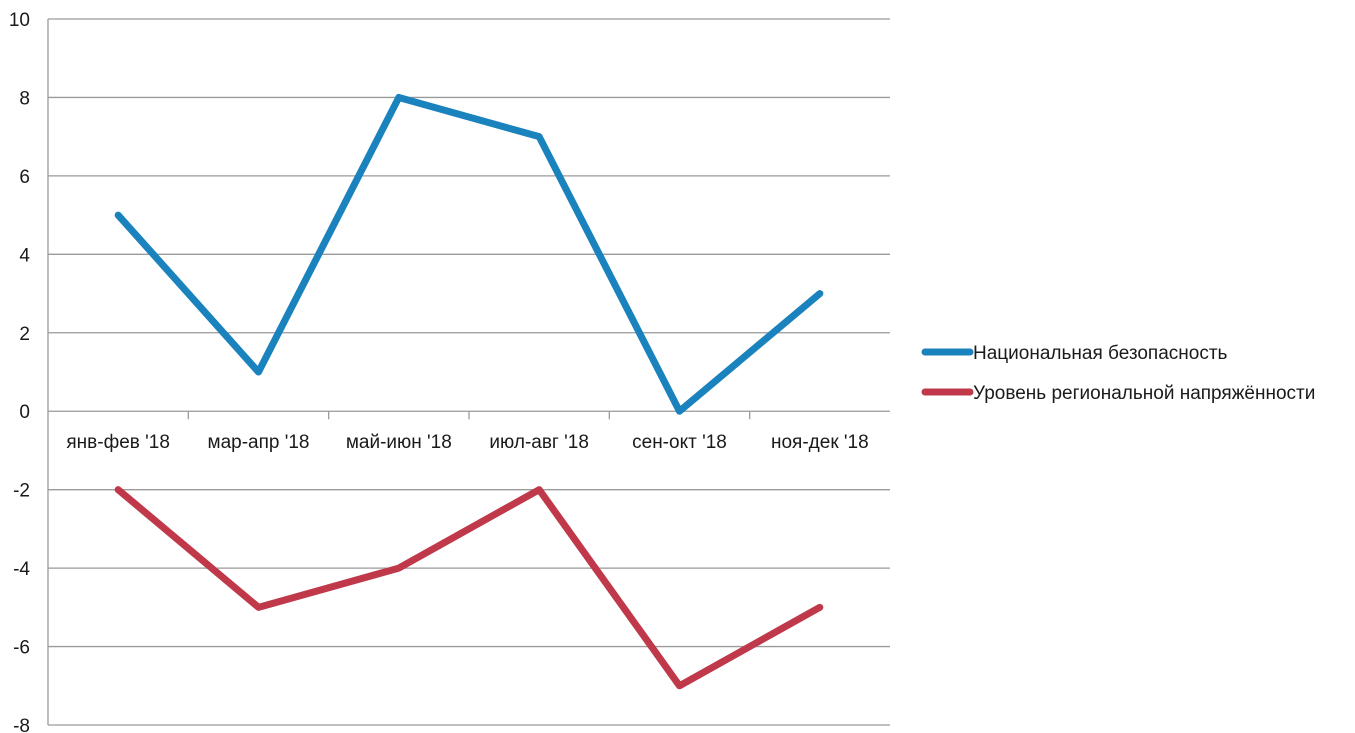 This screenshot has height=733, width=1355. I want to click on x-tick-label: янв-фев '18, so click(118, 442).